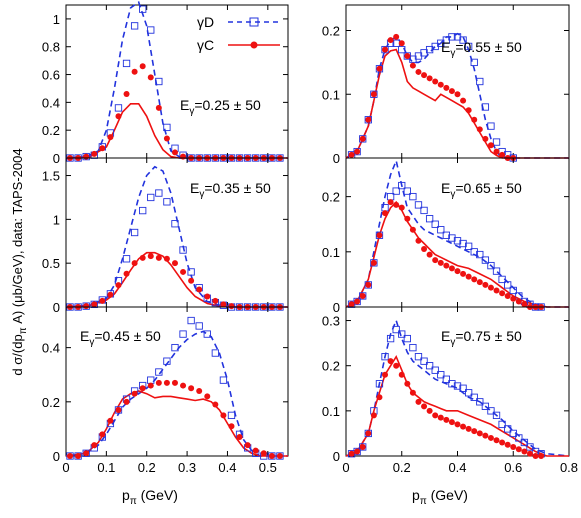 The image size is (581, 518). Describe the element at coordinates (227, 467) in the screenshot. I see `x-tick-label: 0.4` at that location.